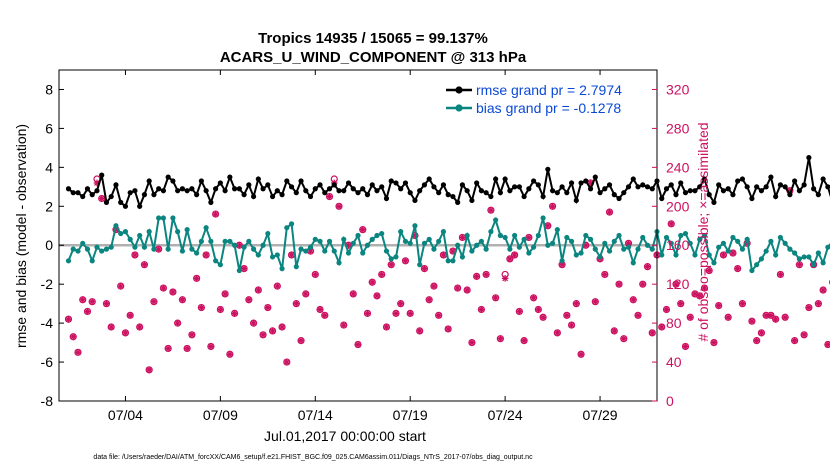 The width and height of the screenshot is (830, 470). What do you see at coordinates (49, 206) in the screenshot?
I see `y-tick-label: 2` at bounding box center [49, 206].